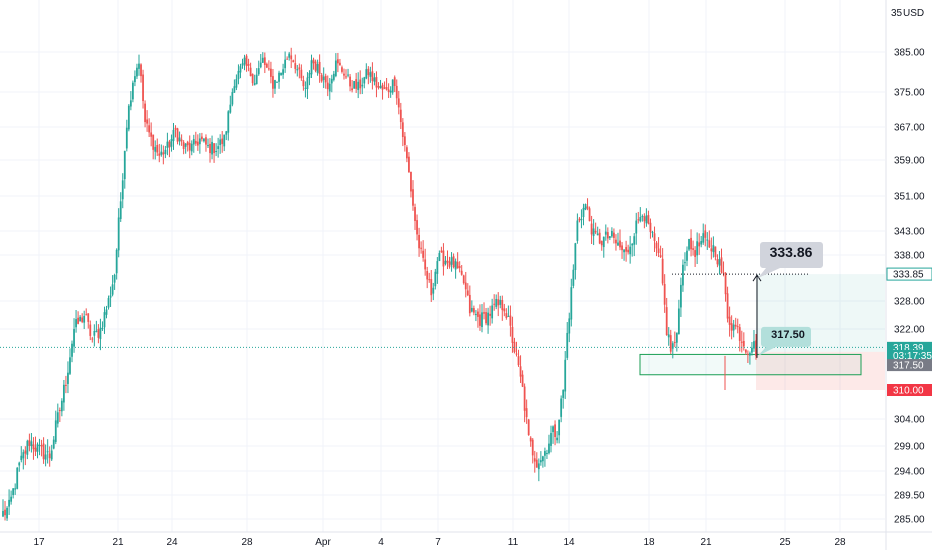 Image resolution: width=932 pixels, height=550 pixels. What do you see at coordinates (513, 542) in the screenshot?
I see `time-tick-label: 11` at bounding box center [513, 542].